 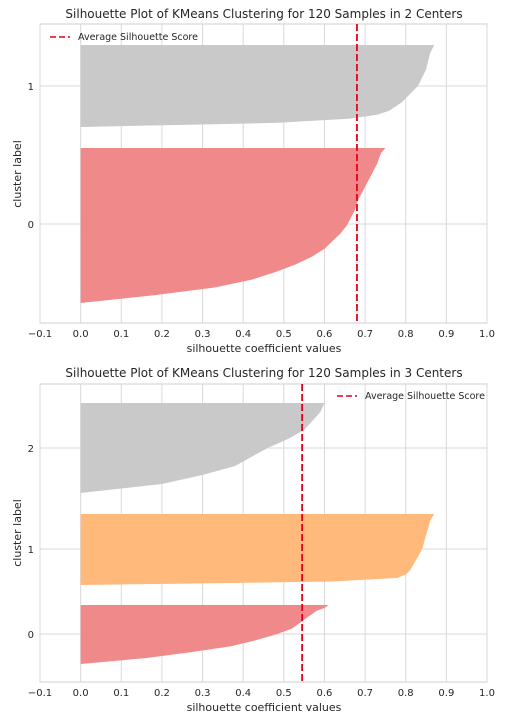 What do you see at coordinates (31, 542) in the screenshot?
I see `y-tick-labels: 0 1 2` at bounding box center [31, 542].